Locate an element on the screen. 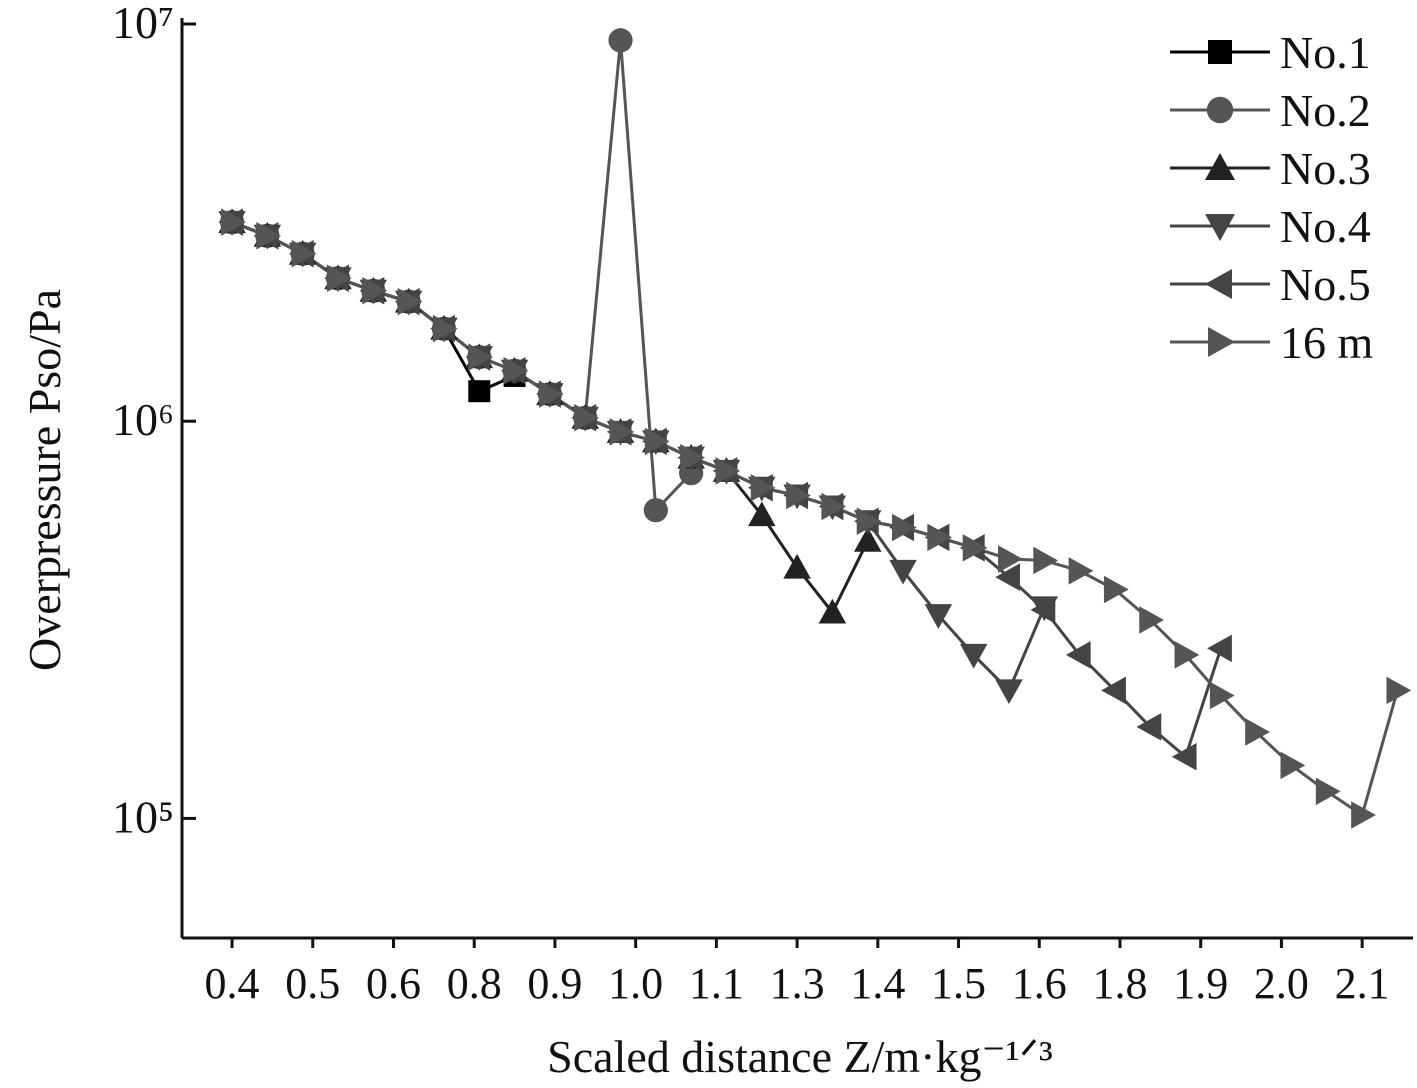  x-tick-label: 0.4 is located at coordinates (232, 983).